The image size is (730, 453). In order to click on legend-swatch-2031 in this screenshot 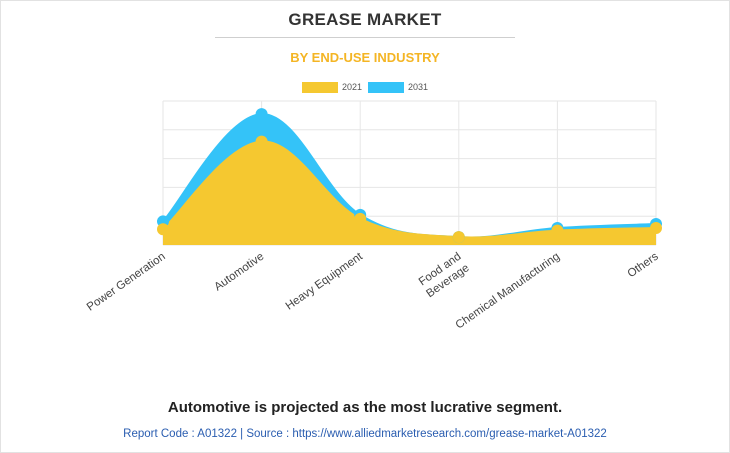, I will do `click(386, 87)`.